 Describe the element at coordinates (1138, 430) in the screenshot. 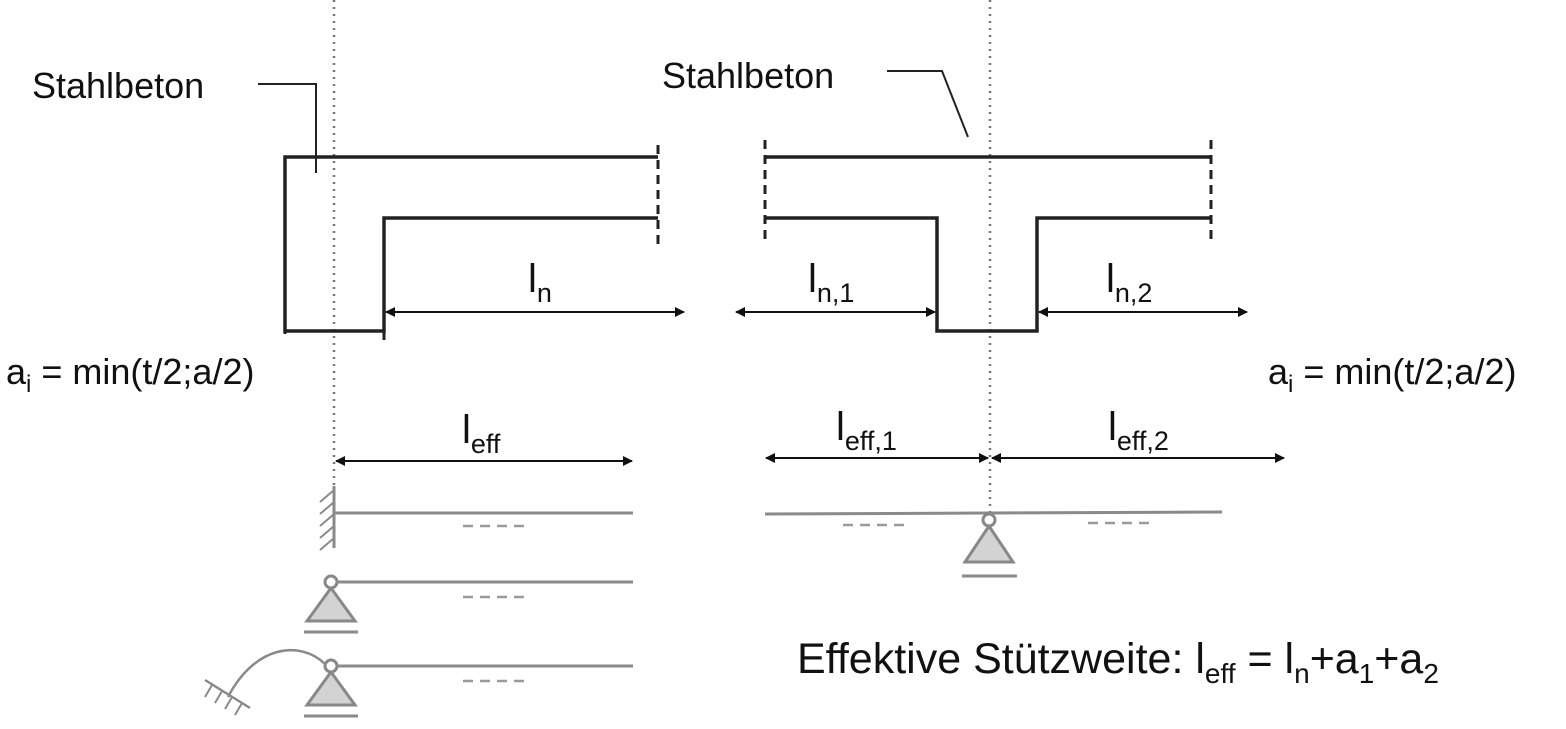

I see `leff2-label: leff,2` at that location.